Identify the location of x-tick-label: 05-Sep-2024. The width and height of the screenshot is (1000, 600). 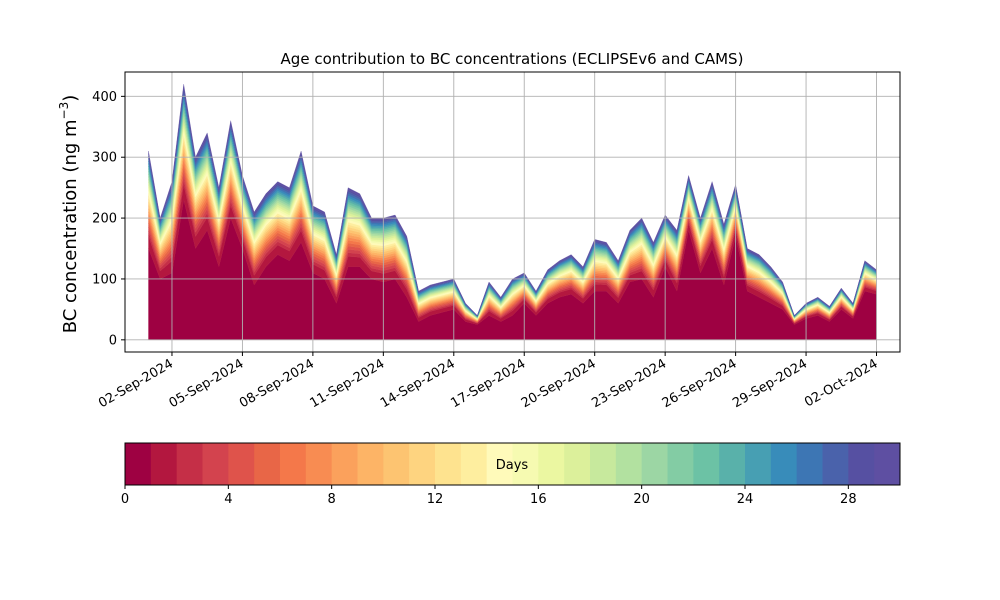
(207, 383).